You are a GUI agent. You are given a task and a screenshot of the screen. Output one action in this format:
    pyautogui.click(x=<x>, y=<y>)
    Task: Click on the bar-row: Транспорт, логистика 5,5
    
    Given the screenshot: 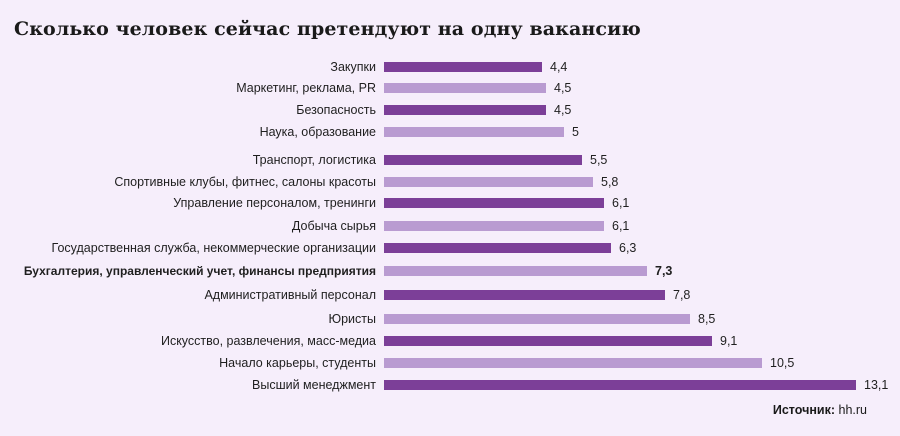 What is the action you would take?
    pyautogui.click(x=450, y=160)
    